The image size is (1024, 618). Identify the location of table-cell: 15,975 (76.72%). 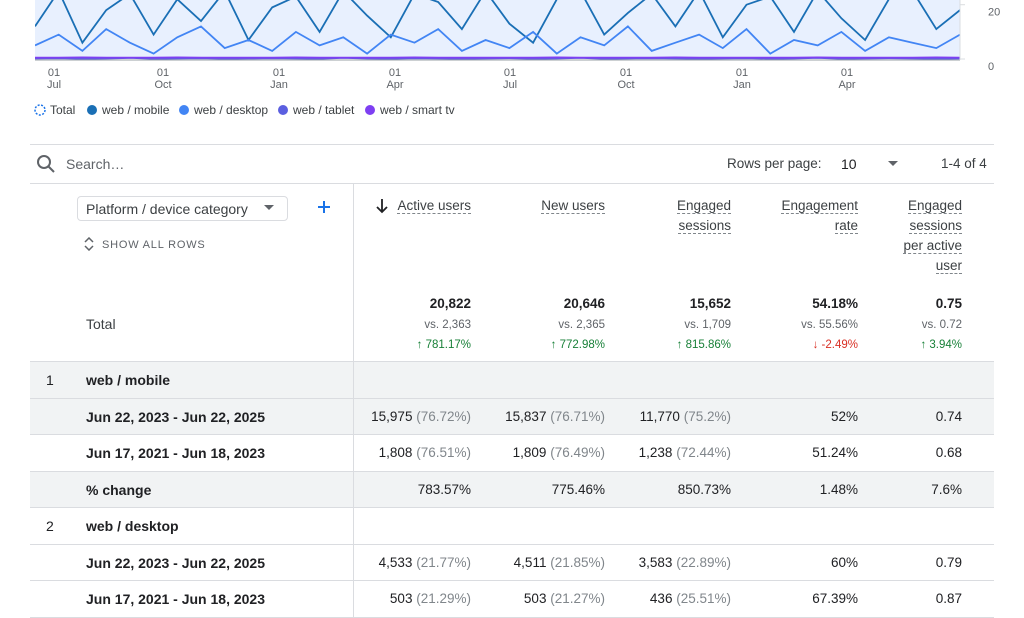
(421, 416).